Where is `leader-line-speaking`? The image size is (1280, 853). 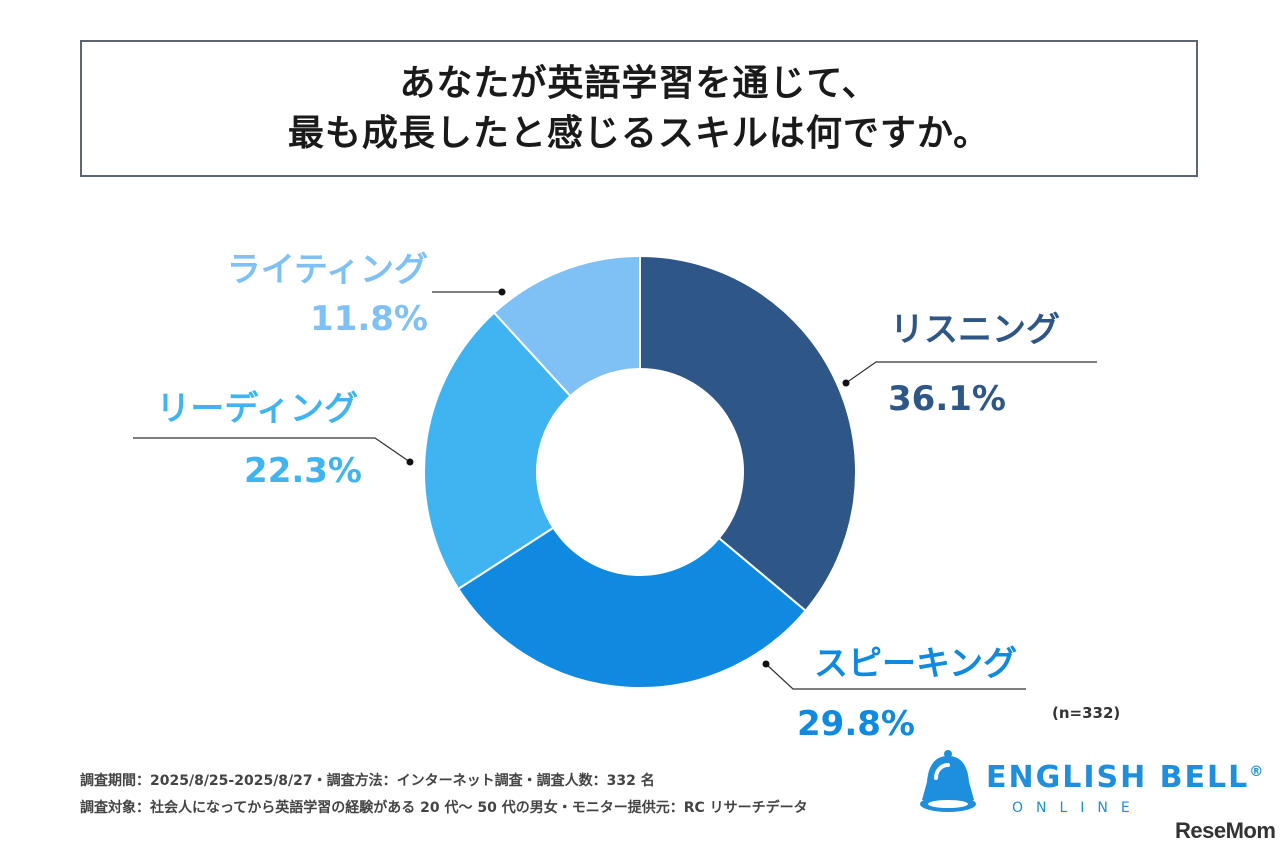 leader-line-speaking is located at coordinates (895, 676).